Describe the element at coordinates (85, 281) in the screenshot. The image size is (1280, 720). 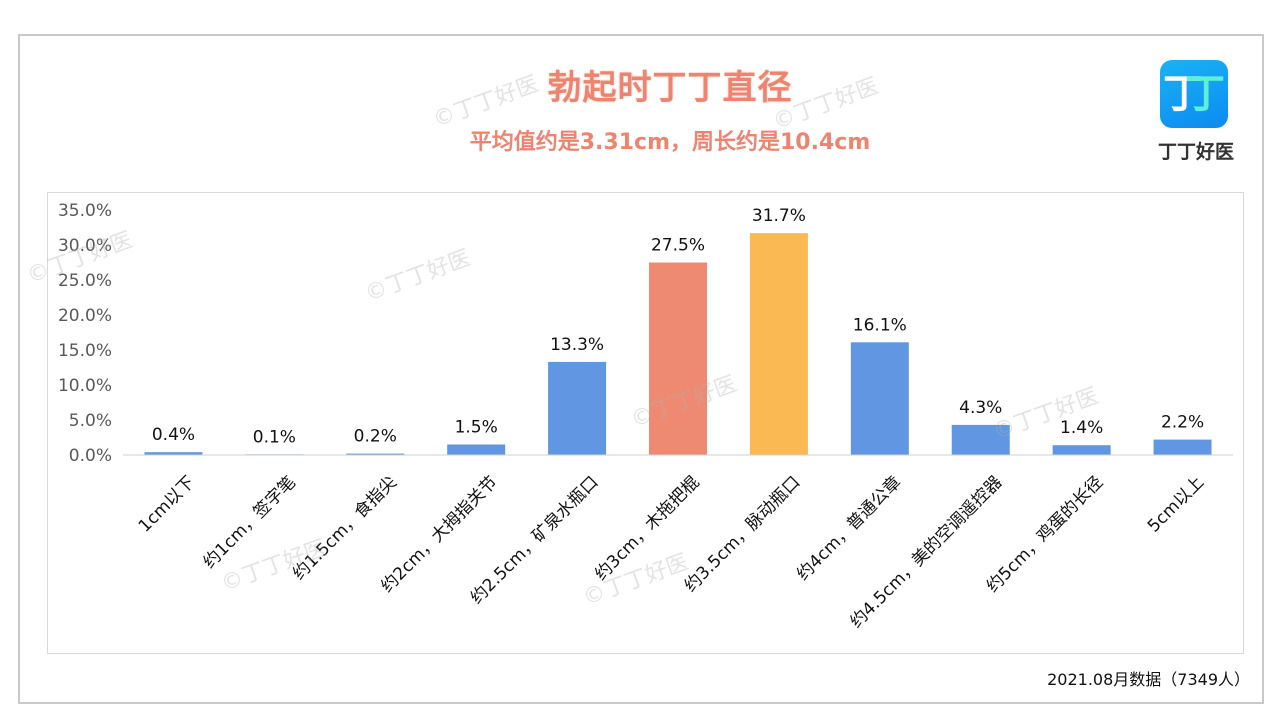
I see `y-tick-label: 25.0%` at that location.